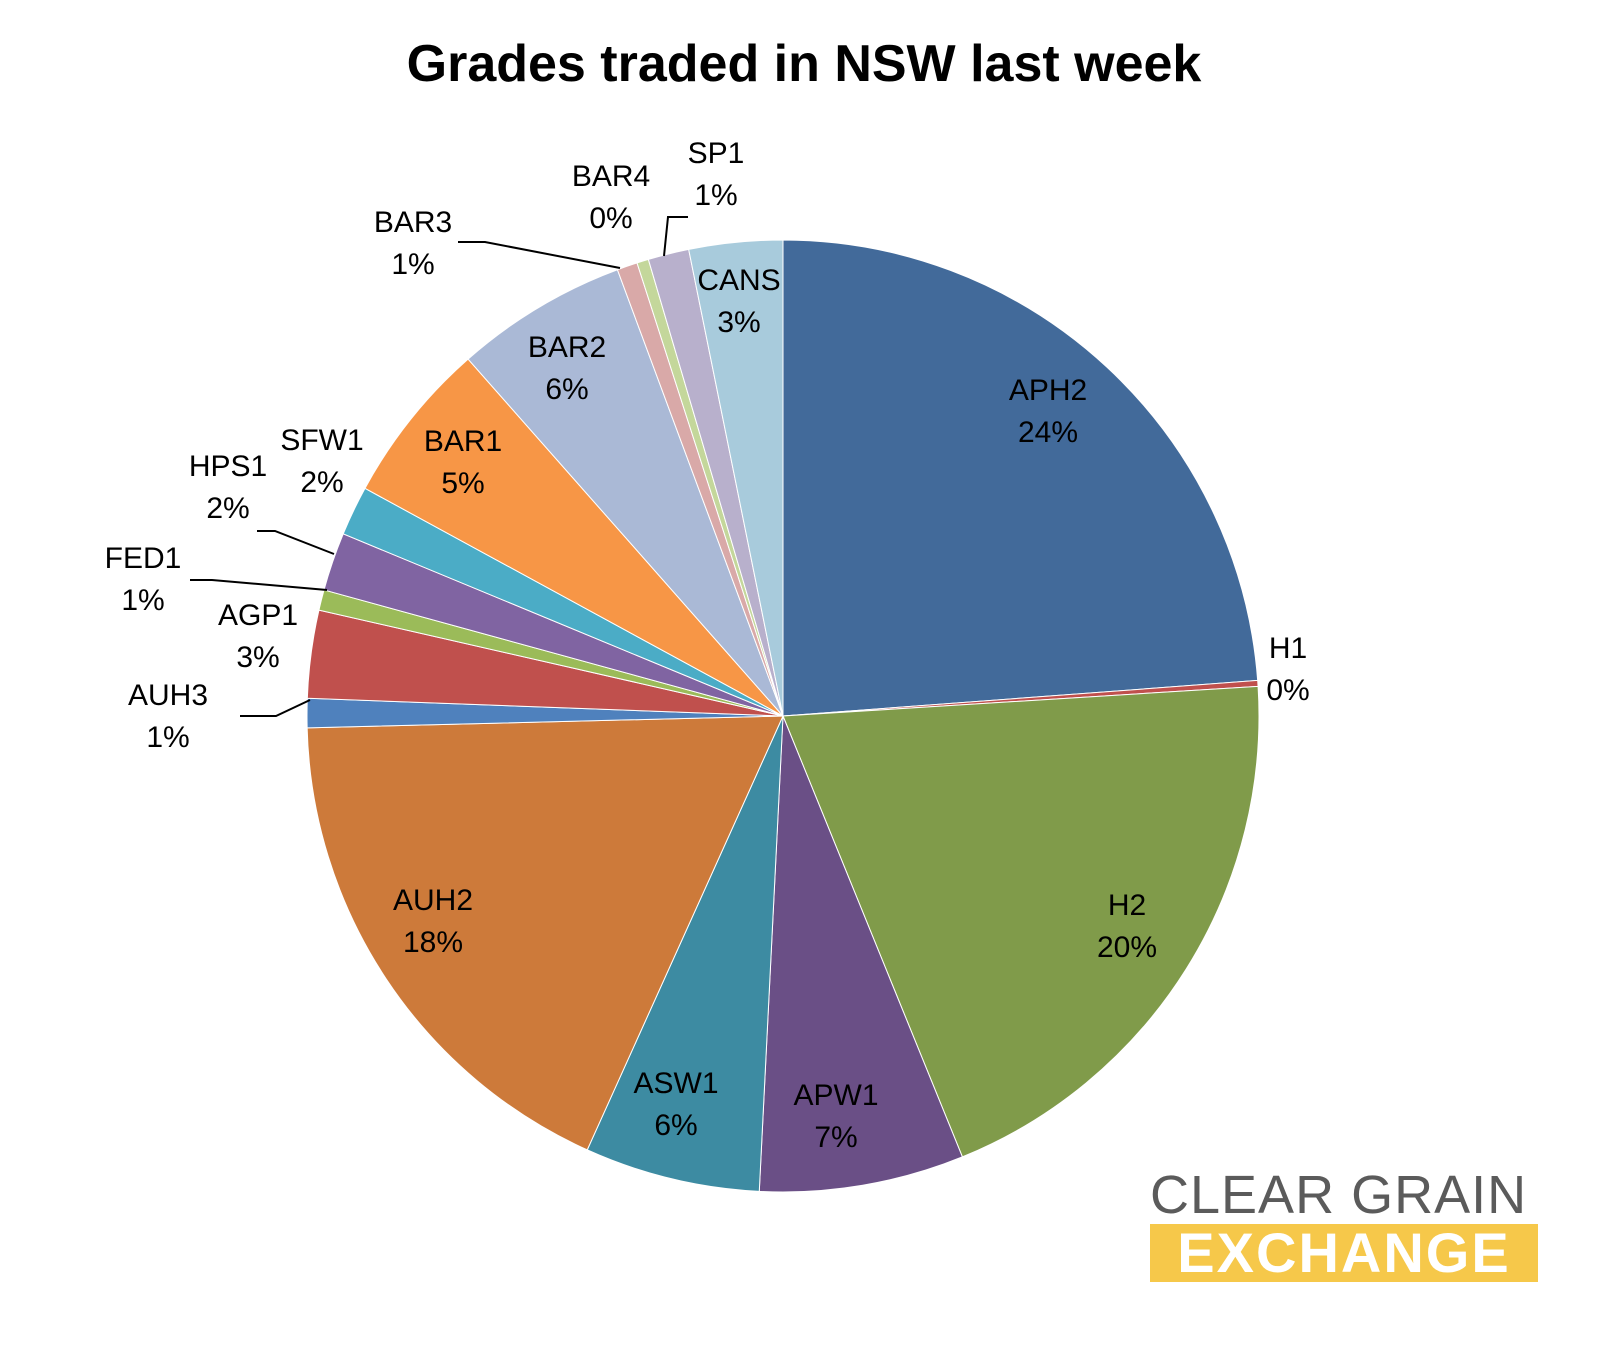 Image resolution: width=1608 pixels, height=1351 pixels. Describe the element at coordinates (1048, 432) in the screenshot. I see `slice-label-percent: 24%` at that location.